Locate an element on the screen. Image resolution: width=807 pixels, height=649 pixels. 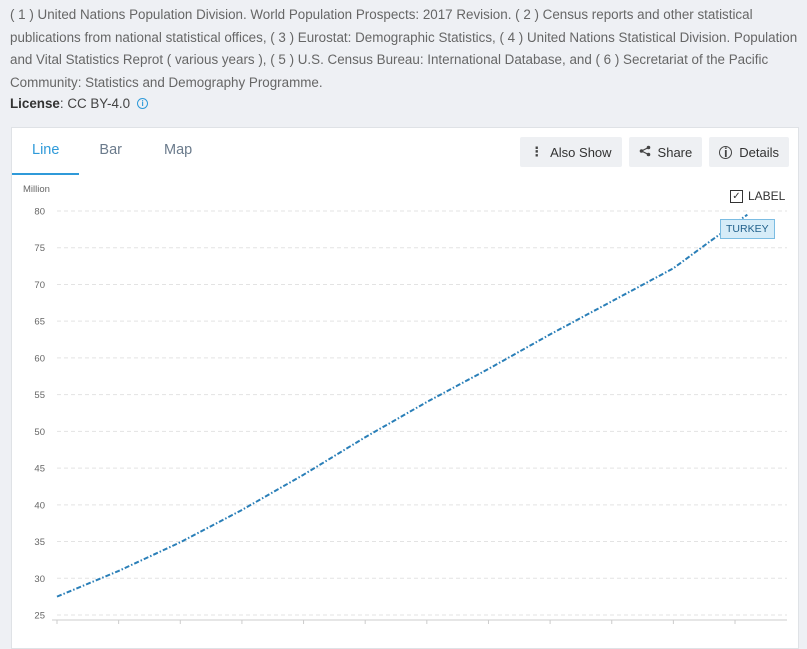
y-tick-label: 65 is located at coordinates (39, 322).